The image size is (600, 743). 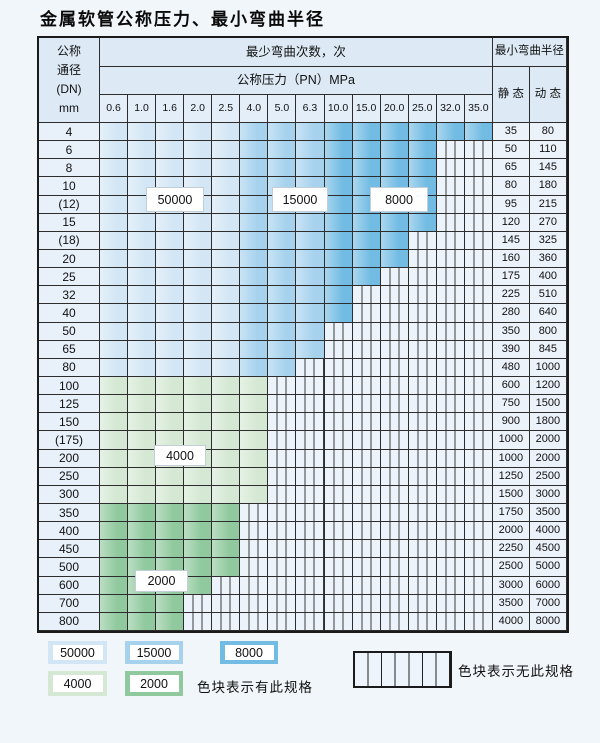 I want to click on pressure-col-header: 32.0, so click(x=450, y=109).